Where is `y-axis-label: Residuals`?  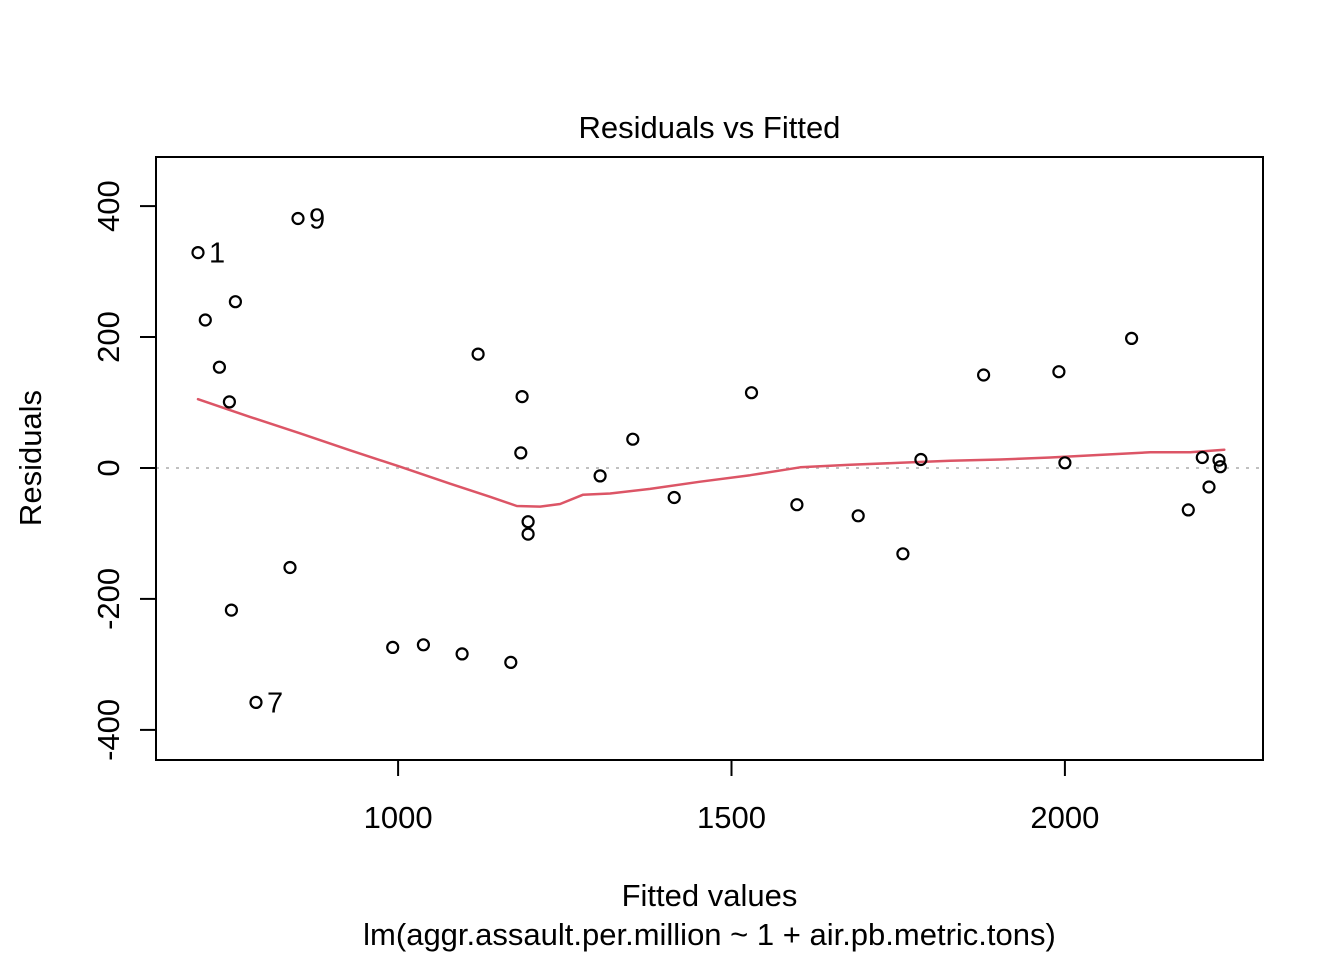 y-axis-label: Residuals is located at coordinates (30, 458).